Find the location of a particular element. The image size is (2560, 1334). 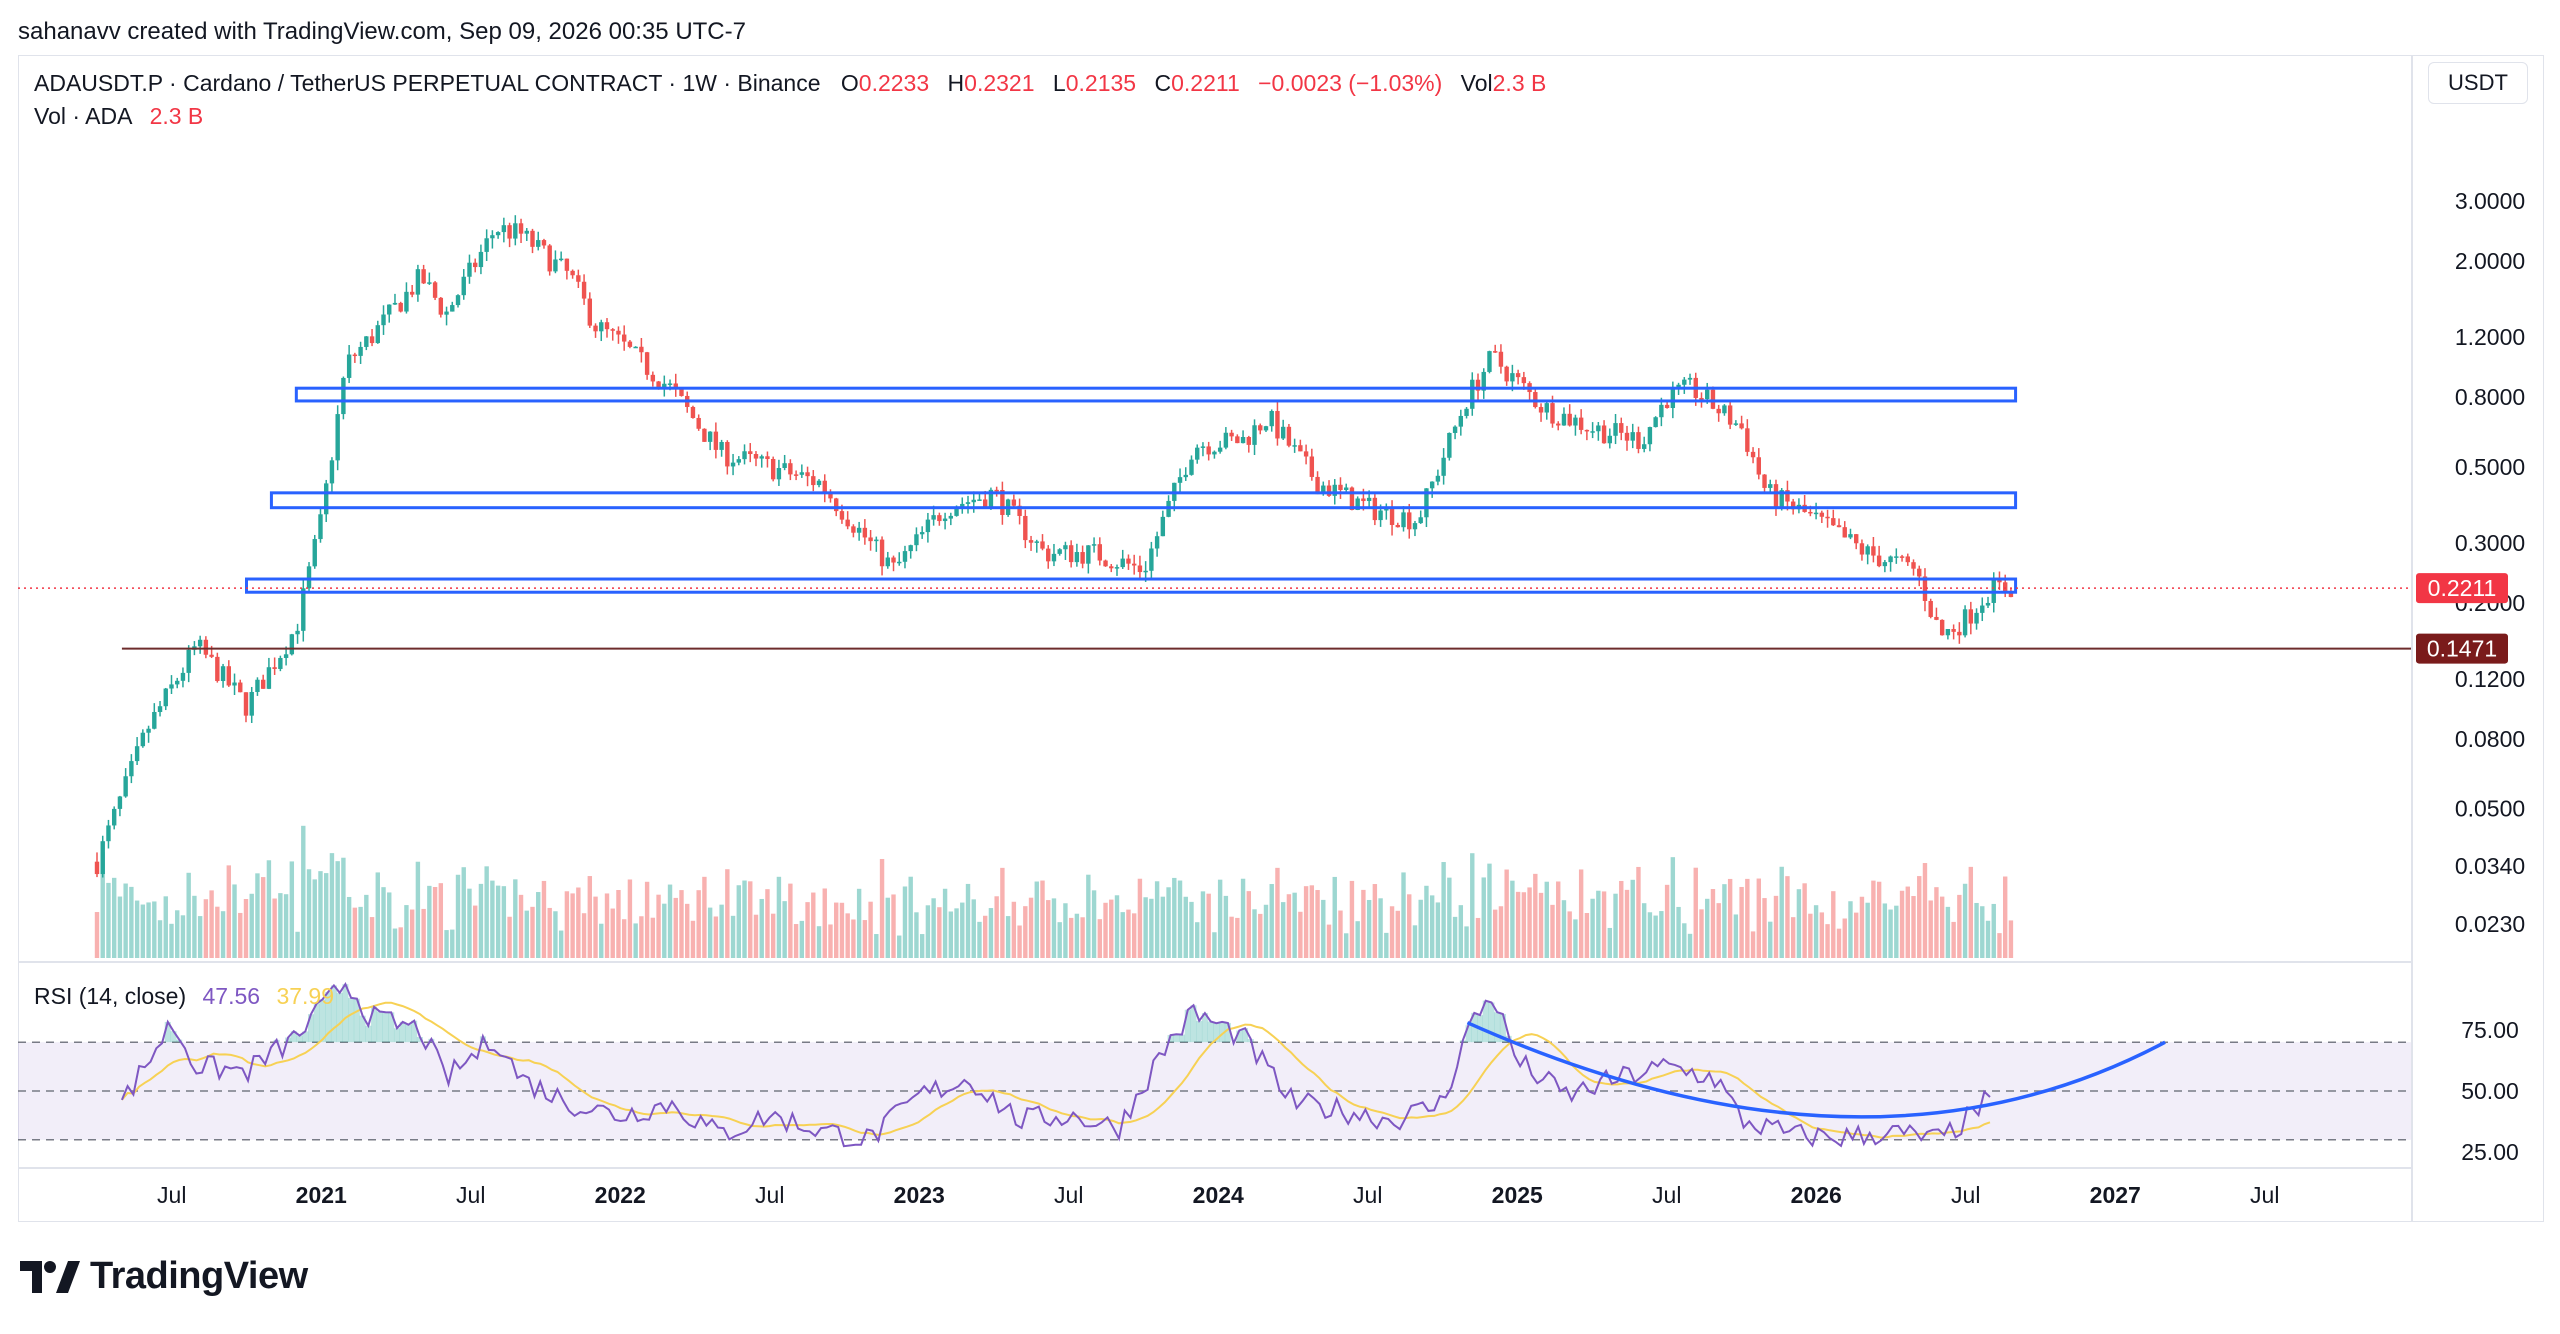

currency-unit-button: USDT is located at coordinates (2478, 83).